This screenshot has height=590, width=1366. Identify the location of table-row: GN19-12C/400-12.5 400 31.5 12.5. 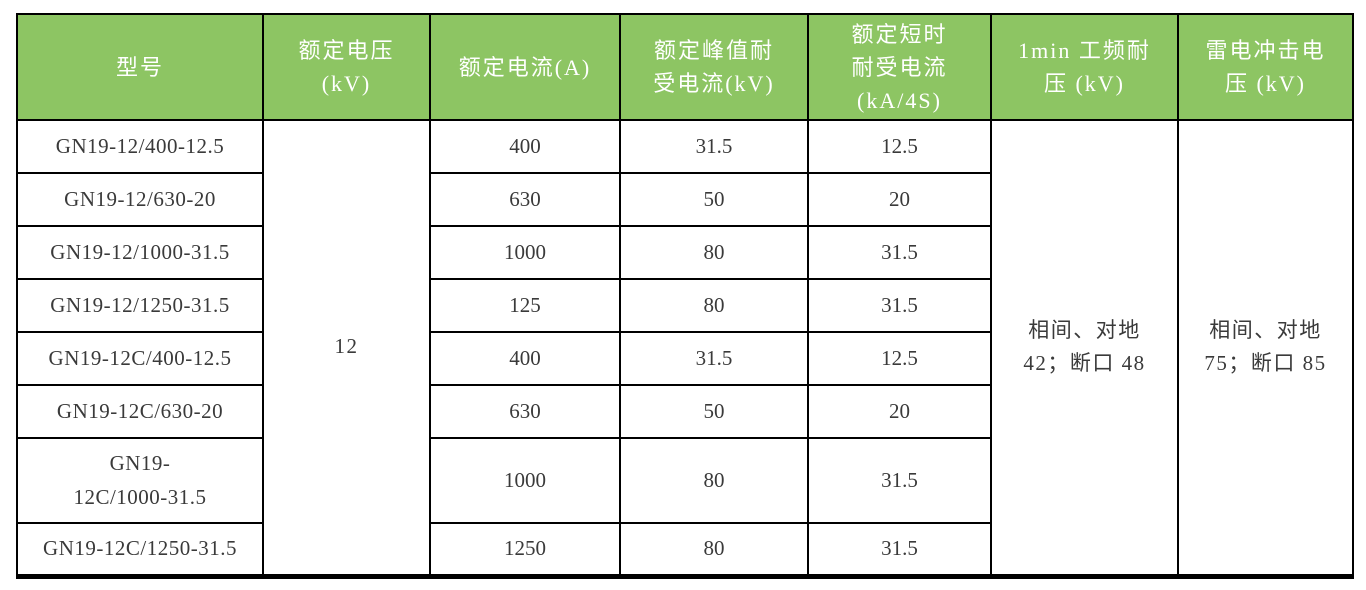
(684, 358).